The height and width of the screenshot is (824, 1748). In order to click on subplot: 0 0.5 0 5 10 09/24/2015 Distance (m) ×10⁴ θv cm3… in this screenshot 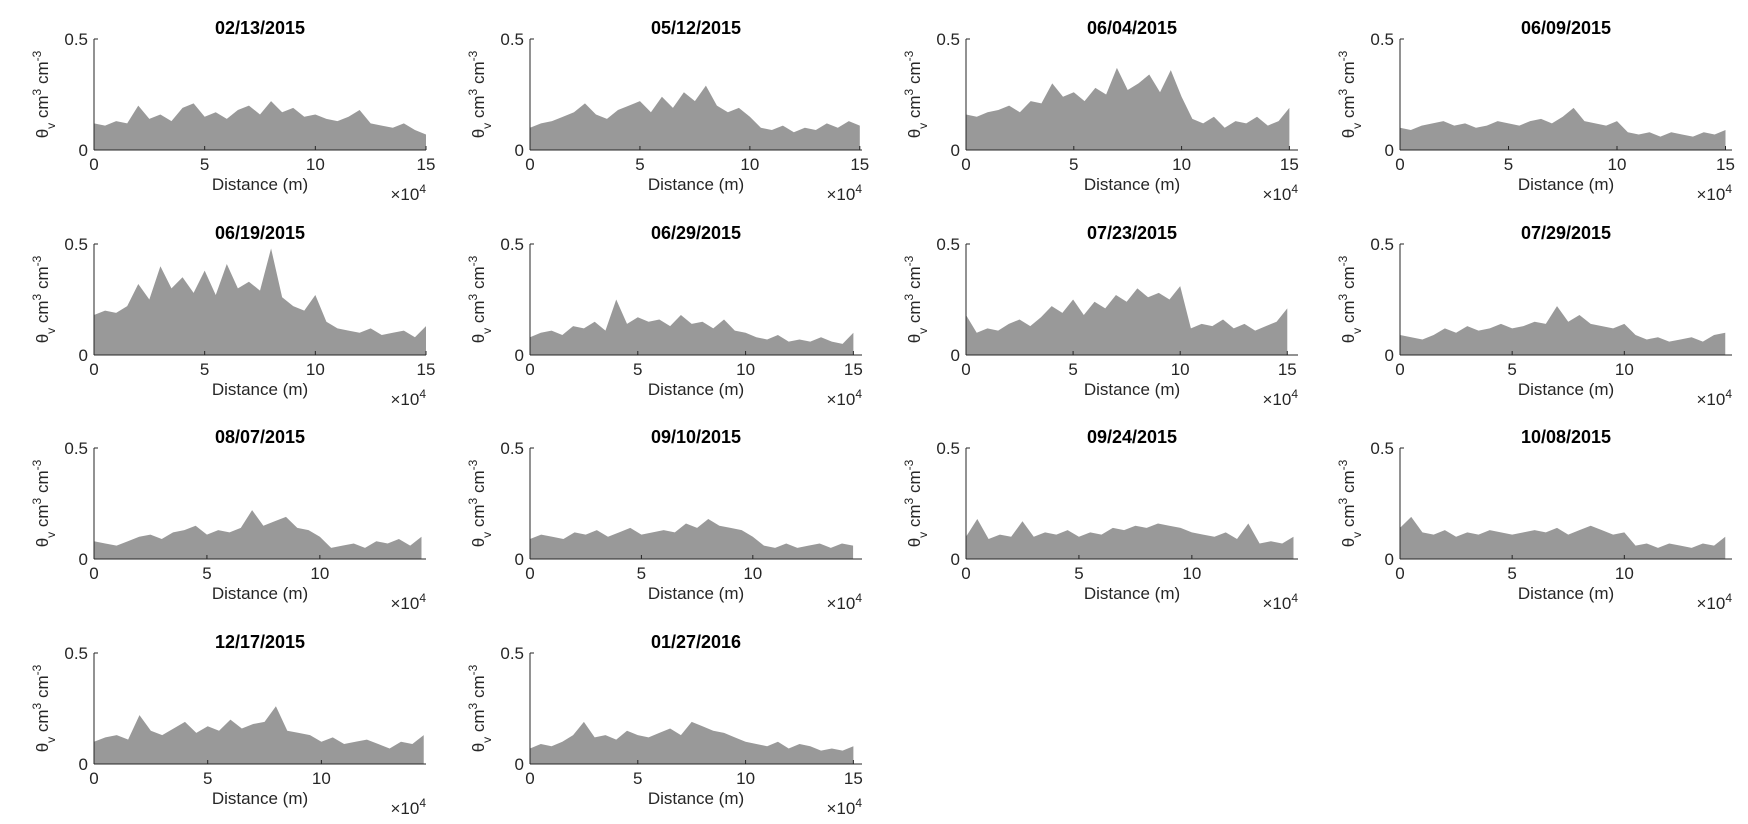, I will do `click(1100, 520)`.